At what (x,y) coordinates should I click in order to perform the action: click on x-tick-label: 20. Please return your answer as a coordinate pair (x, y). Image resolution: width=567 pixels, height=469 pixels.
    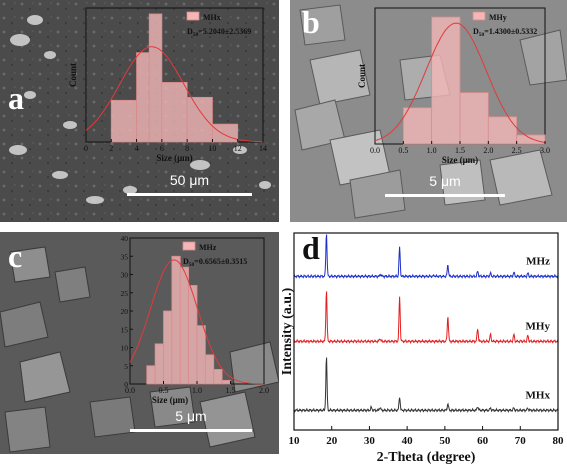
    Looking at the image, I should click on (332, 441).